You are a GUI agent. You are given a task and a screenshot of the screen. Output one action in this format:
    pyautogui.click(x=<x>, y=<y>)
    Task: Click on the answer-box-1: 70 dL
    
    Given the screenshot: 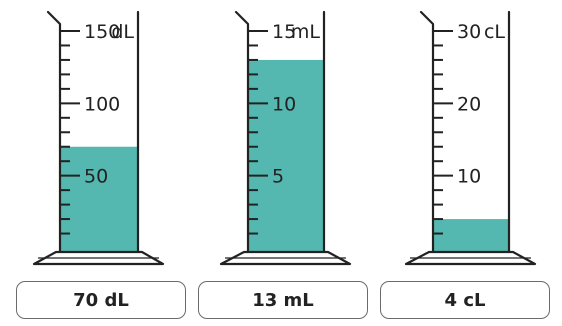 What is the action you would take?
    pyautogui.click(x=101, y=300)
    